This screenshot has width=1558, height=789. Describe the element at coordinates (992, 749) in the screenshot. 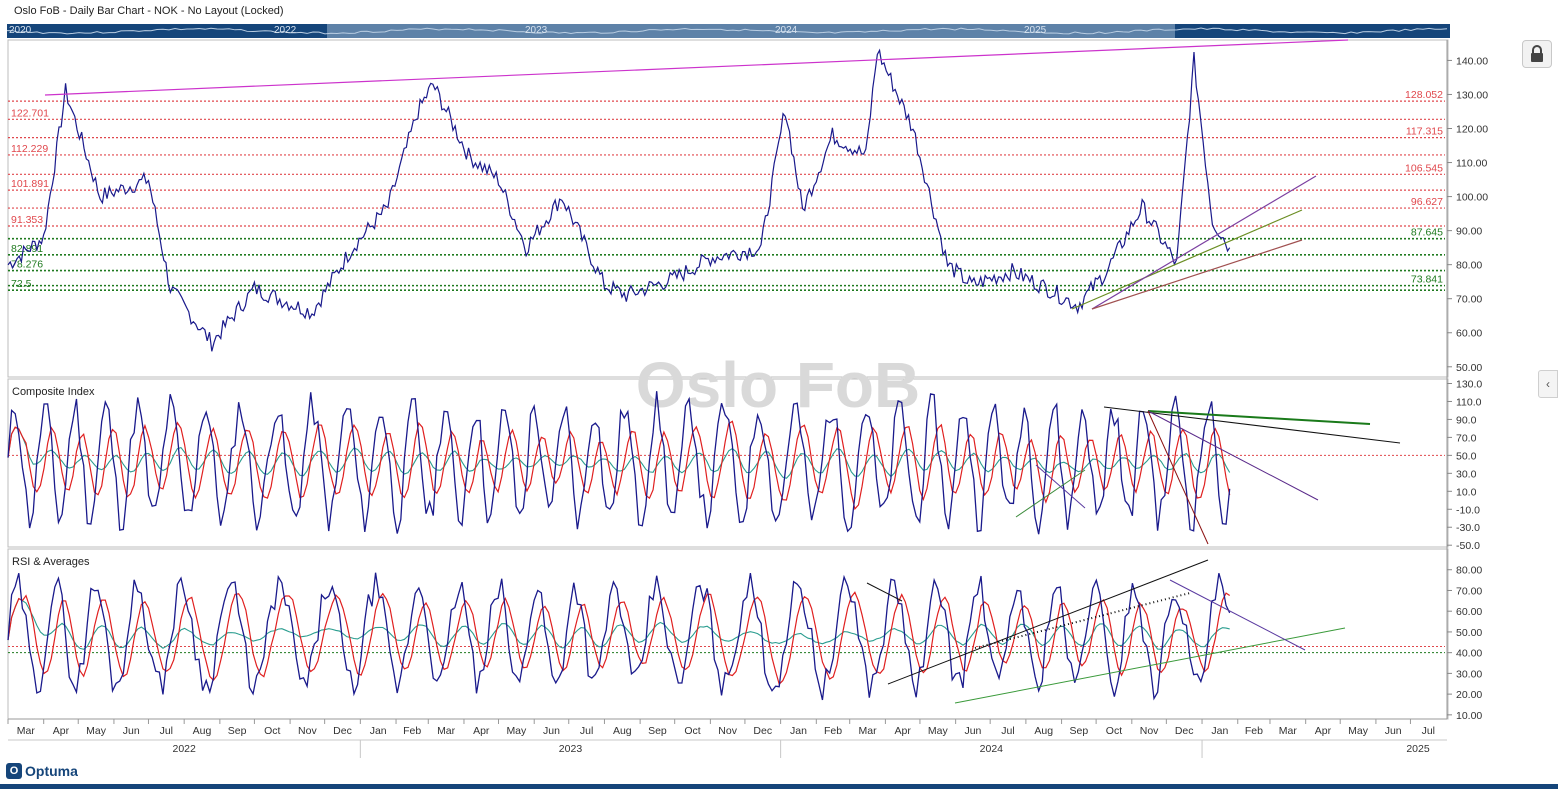

I see `x-year-label: 2024` at that location.